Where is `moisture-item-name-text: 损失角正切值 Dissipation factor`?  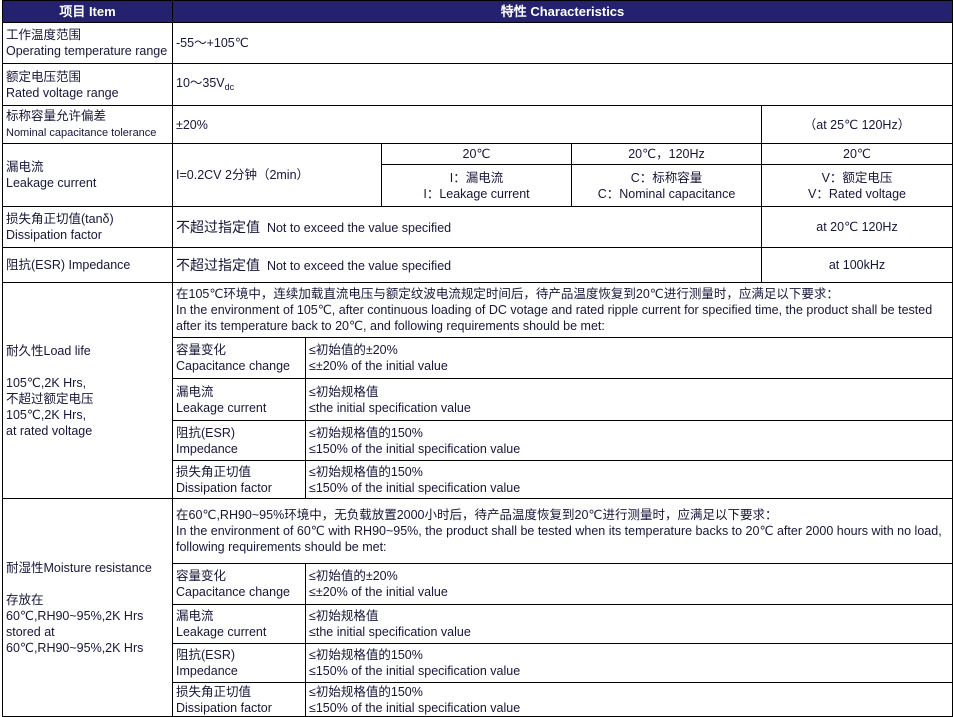 moisture-item-name-text: 损失角正切值 Dissipation factor is located at coordinates (224, 699).